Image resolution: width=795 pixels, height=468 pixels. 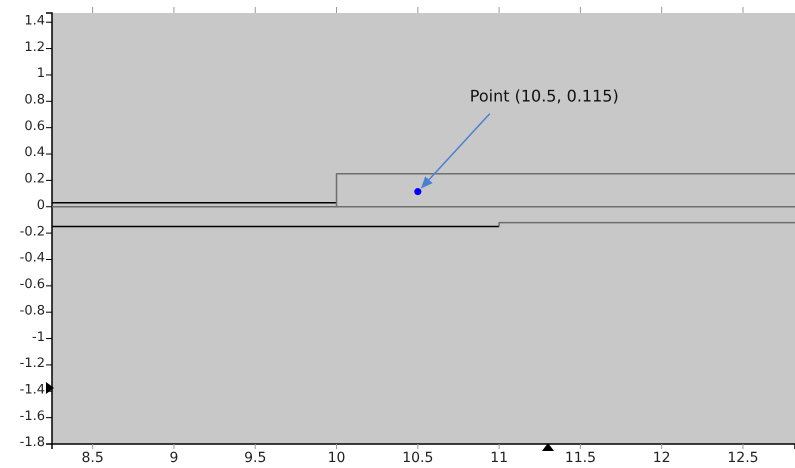 I want to click on x-tick-label: 10, so click(x=337, y=458).